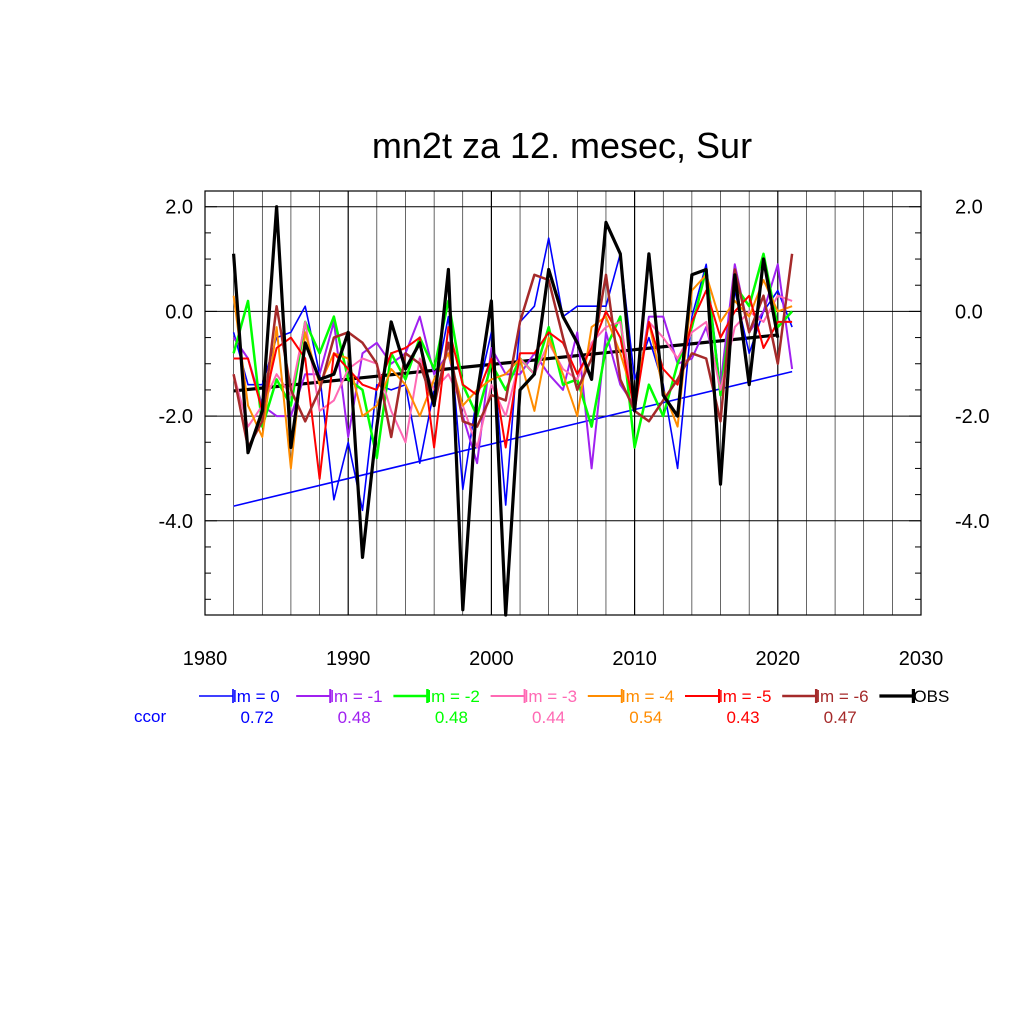 This screenshot has height=1024, width=1024. Describe the element at coordinates (931, 696) in the screenshot. I see `legend-entry: OBS` at that location.